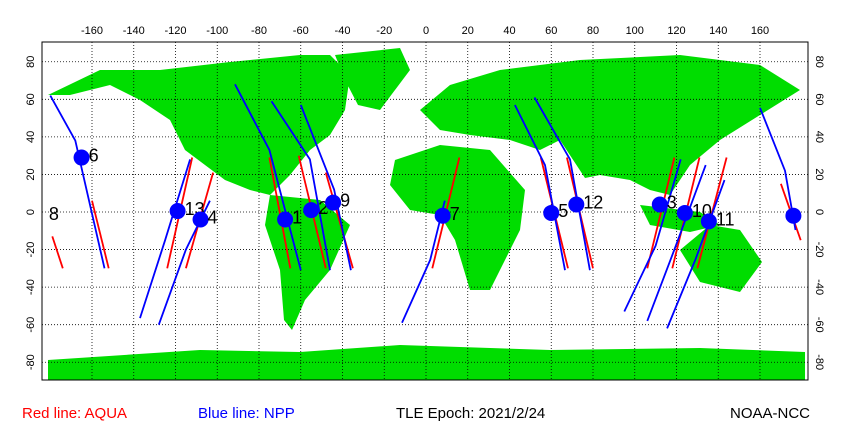 Image resolution: width=850 pixels, height=425 pixels. What do you see at coordinates (721, 258) in the screenshot?
I see `australia` at bounding box center [721, 258].